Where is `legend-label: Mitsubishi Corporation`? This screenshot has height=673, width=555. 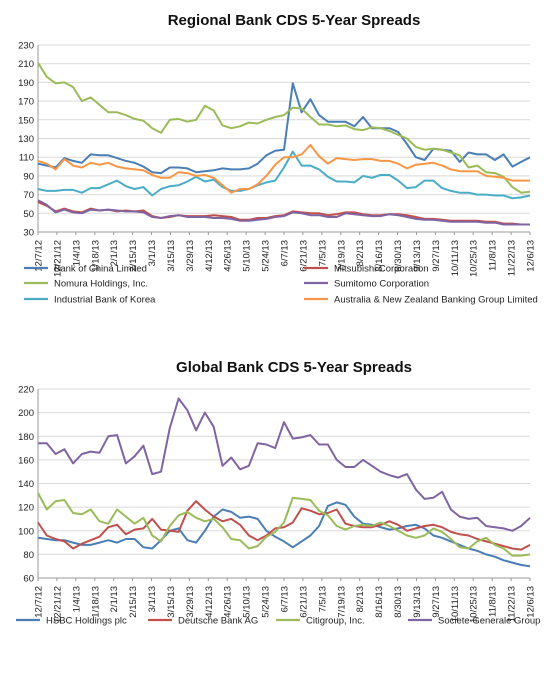 legend-label: Mitsubishi Corporation is located at coordinates (381, 269).